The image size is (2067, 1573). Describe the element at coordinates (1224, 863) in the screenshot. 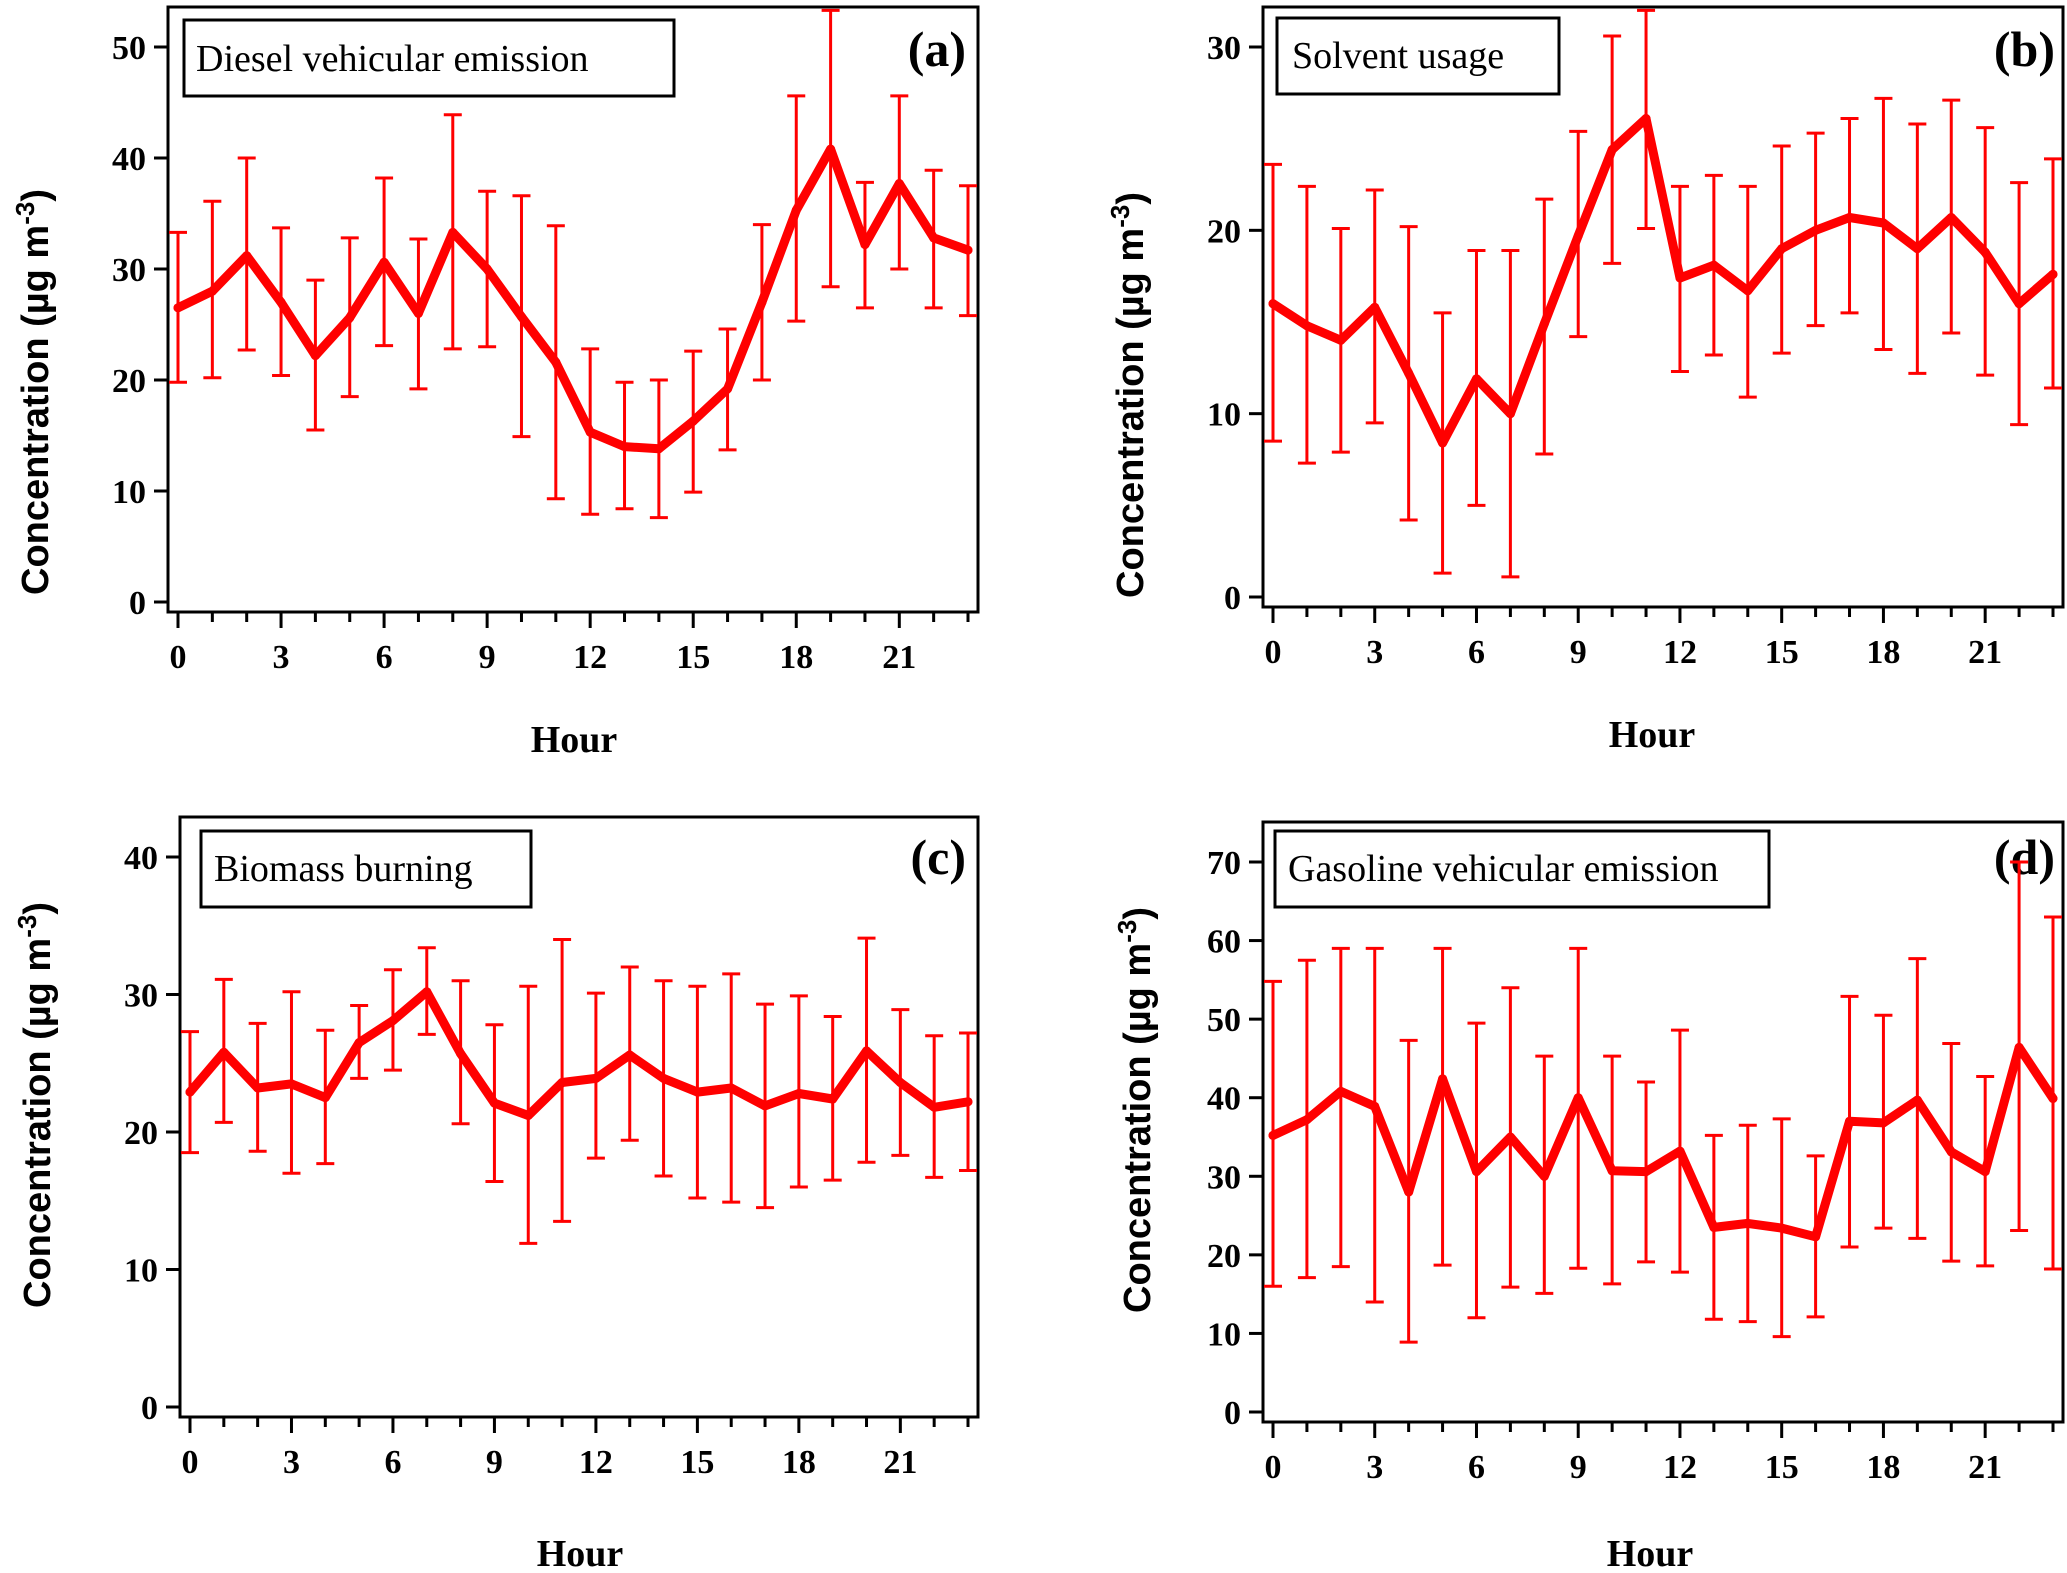

I see `panel-d-y-tick-label-70: 70` at that location.